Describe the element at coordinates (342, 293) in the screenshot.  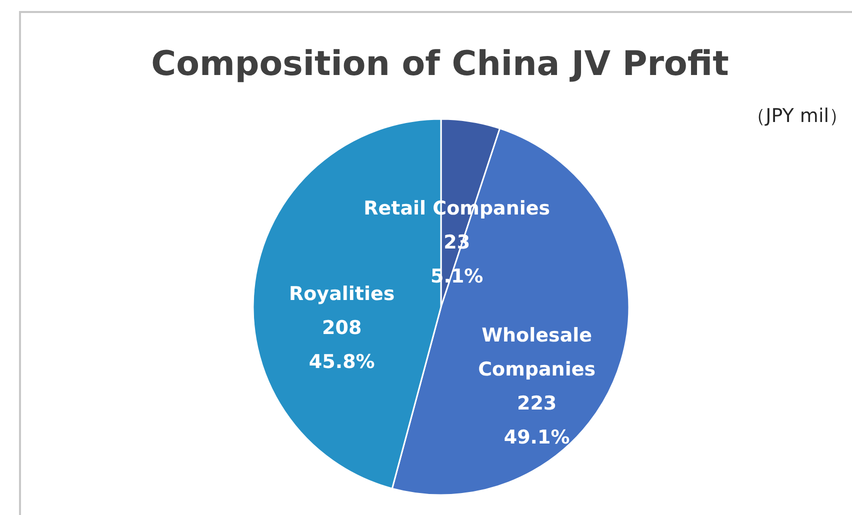
I see `slice-label: Royalities` at that location.